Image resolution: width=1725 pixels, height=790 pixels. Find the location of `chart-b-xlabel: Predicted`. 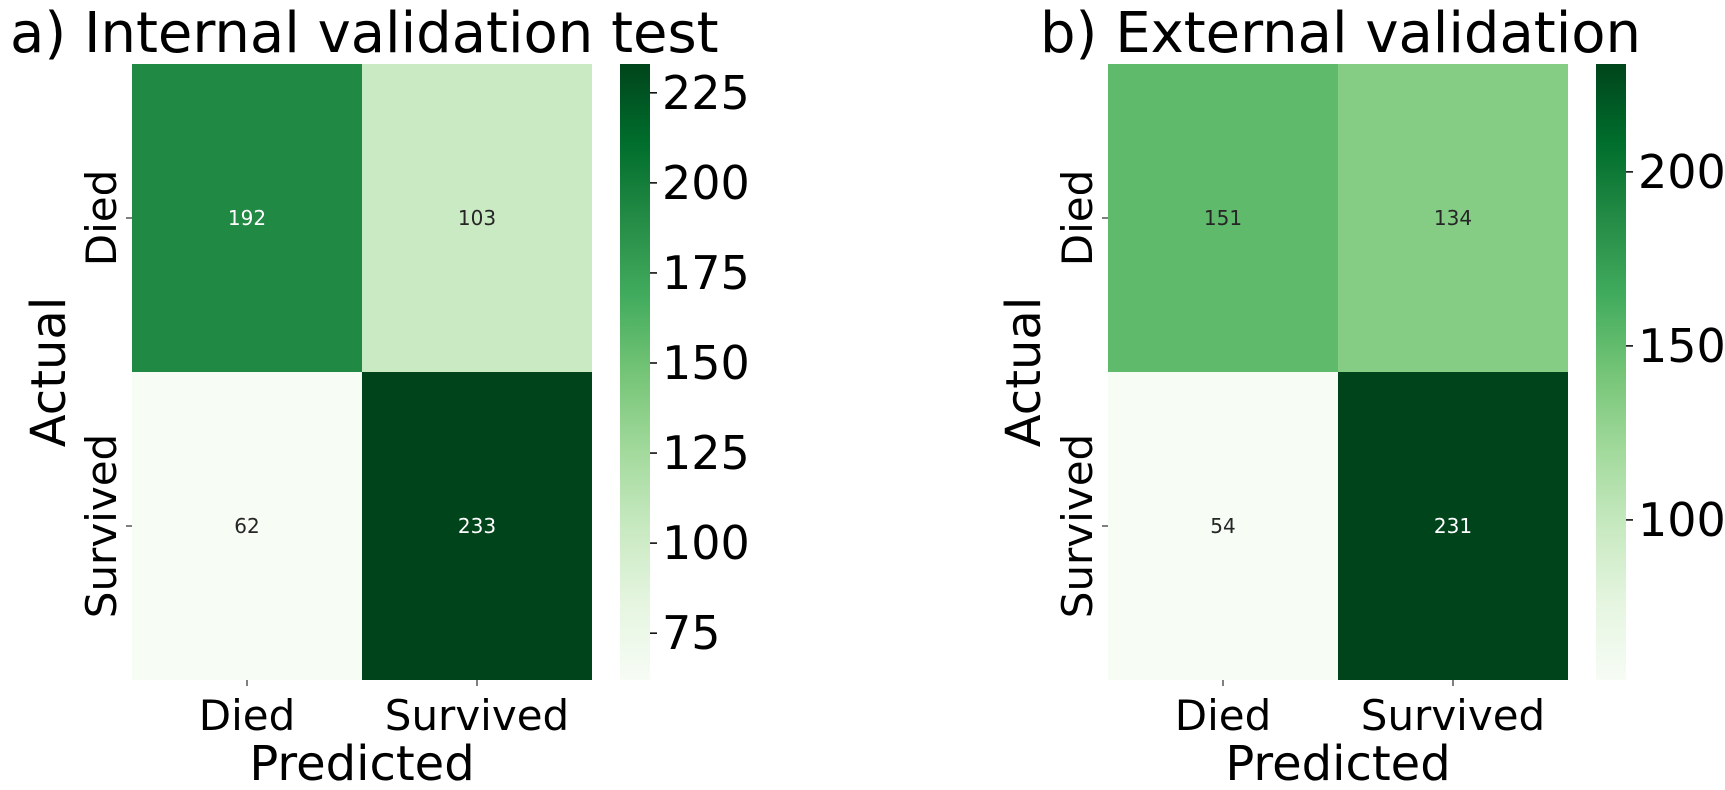

chart-b-xlabel: Predicted is located at coordinates (1337, 763).